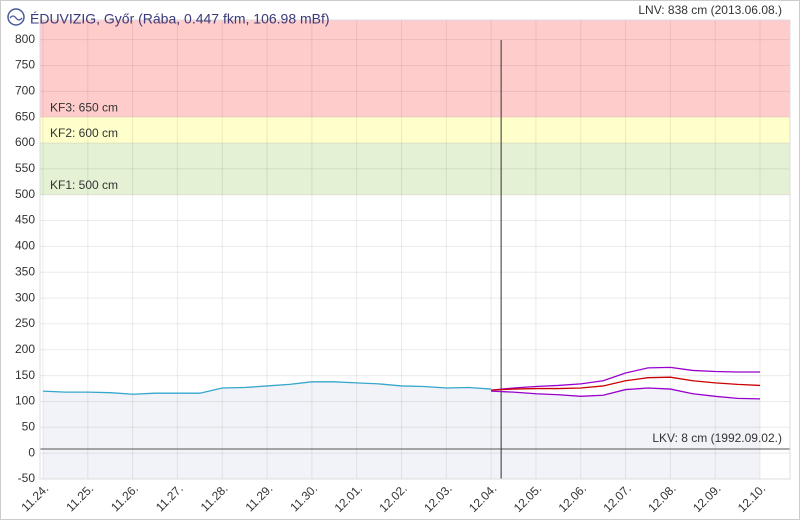 The height and width of the screenshot is (520, 800). I want to click on y-tick-label: 100, so click(25, 401).